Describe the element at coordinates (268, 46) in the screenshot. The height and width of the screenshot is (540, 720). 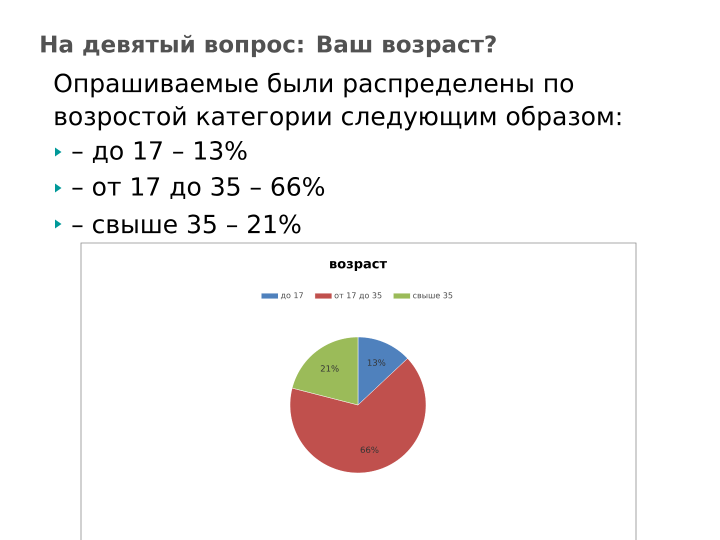
I see `text: На девятый вопрос: Ваш возраст?` at that location.